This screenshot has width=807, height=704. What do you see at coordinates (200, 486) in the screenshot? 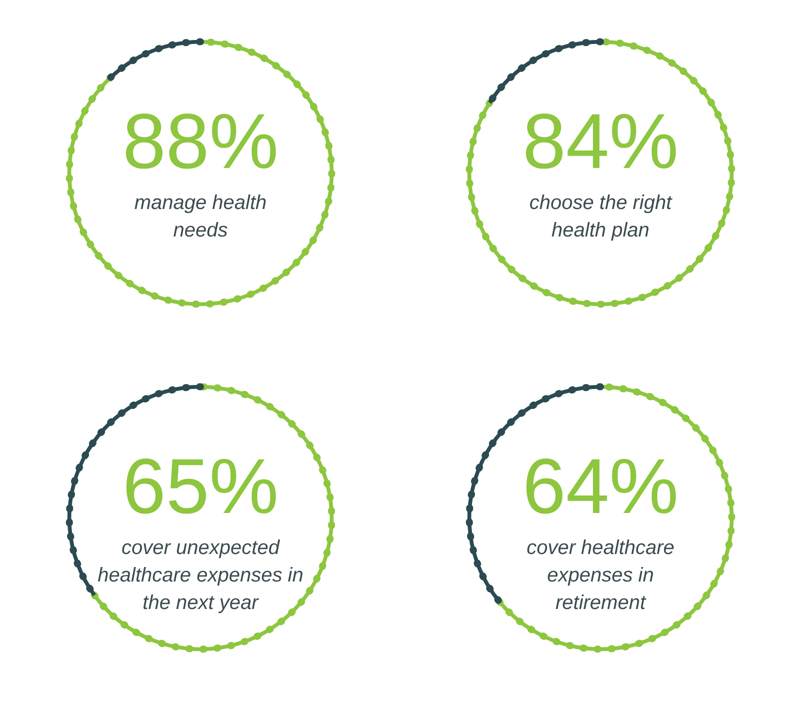
I see `data-label: 65%` at bounding box center [200, 486].